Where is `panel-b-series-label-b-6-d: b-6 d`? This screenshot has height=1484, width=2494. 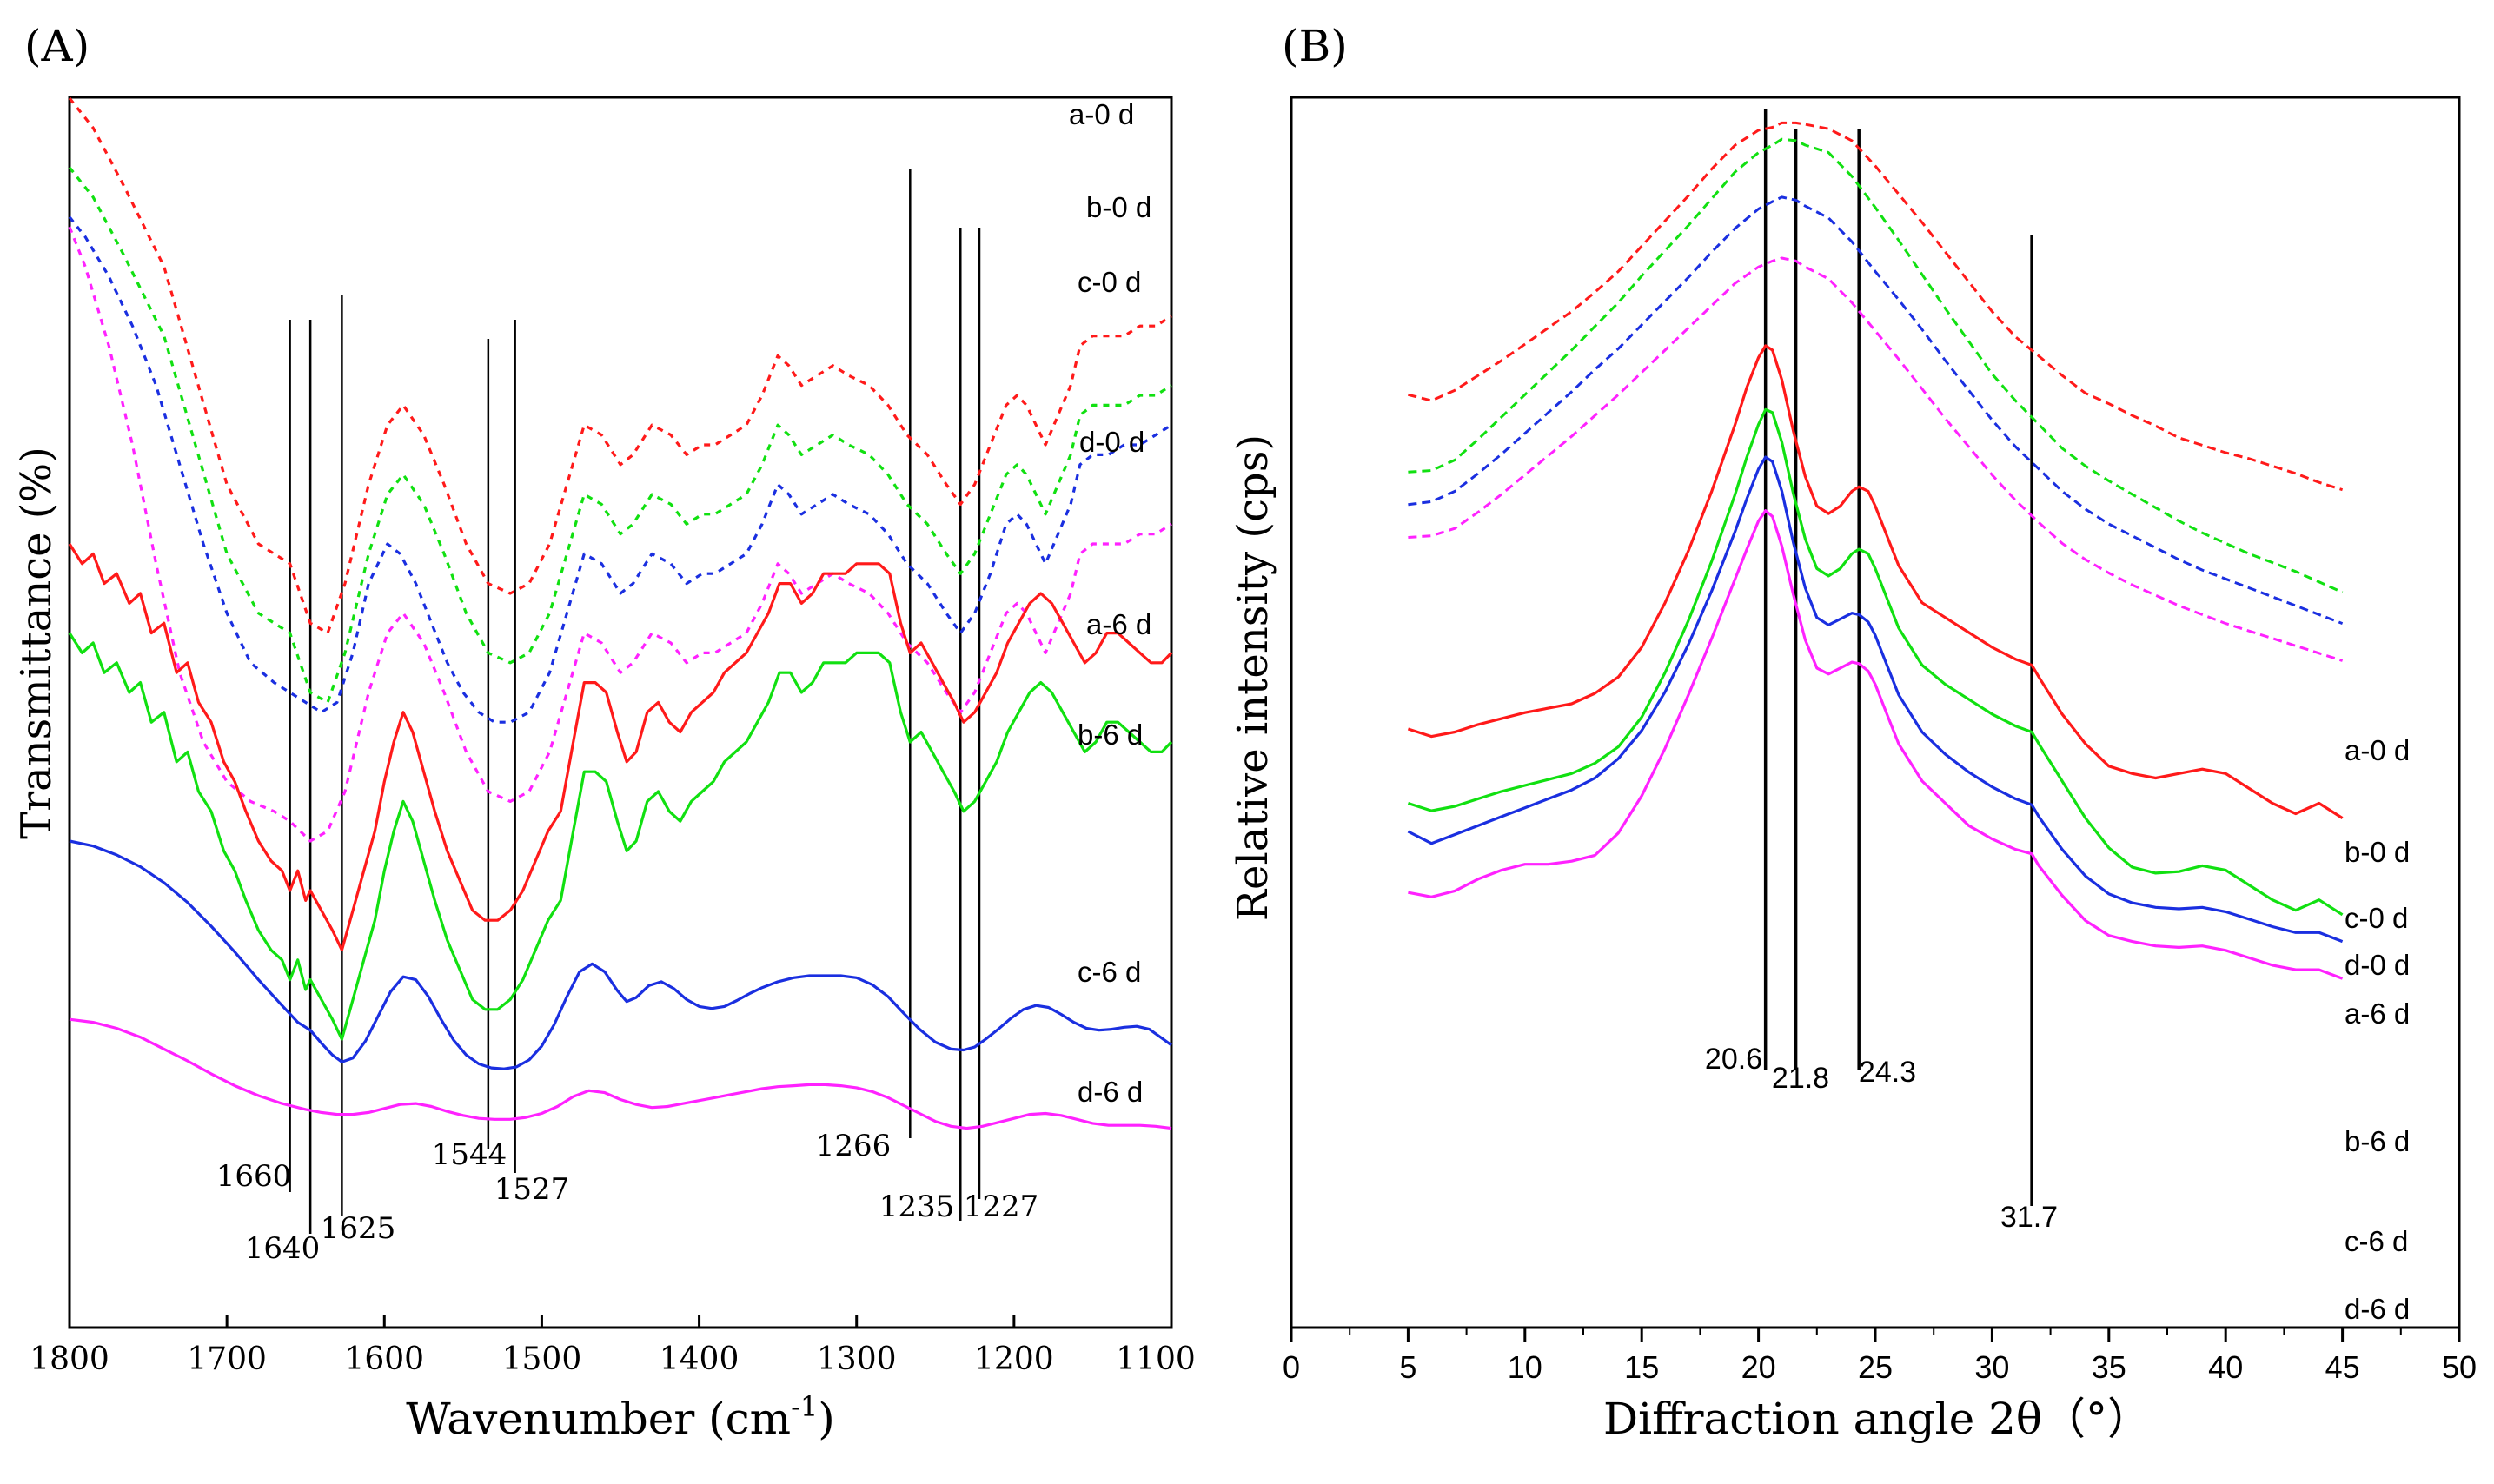 panel-b-series-label-b-6-d: b-6 d is located at coordinates (2377, 1141).